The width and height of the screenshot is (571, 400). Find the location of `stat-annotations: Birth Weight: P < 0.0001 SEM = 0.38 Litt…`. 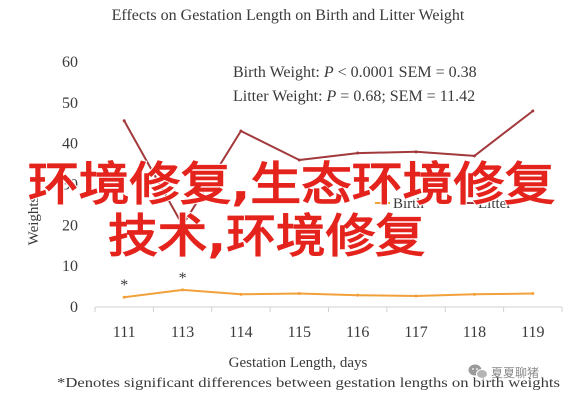

stat-annotations: Birth Weight: P < 0.0001 SEM = 0.38 Litt… is located at coordinates (355, 84).